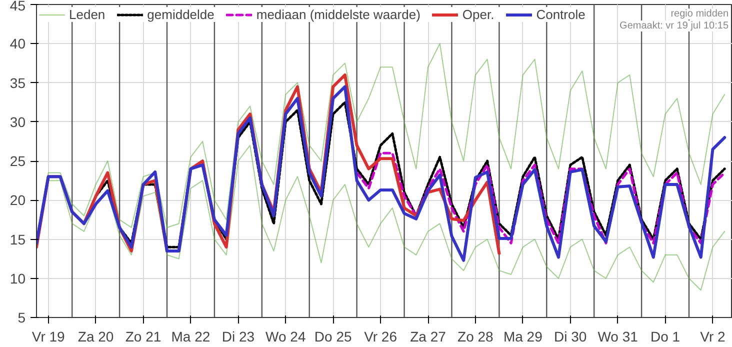 The height and width of the screenshot is (347, 732). I want to click on y-tick-label: 45, so click(18, 7).